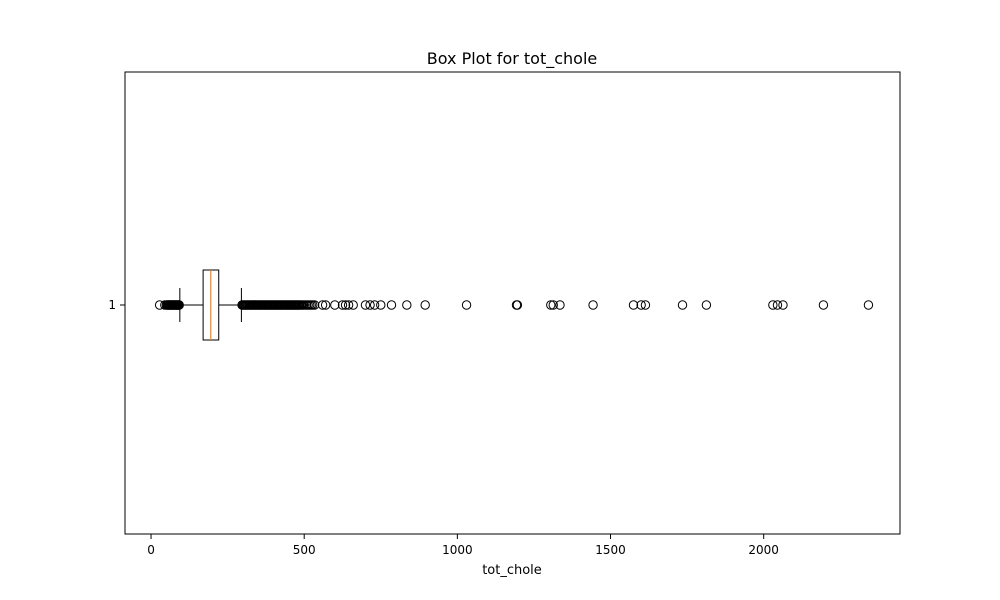 The image size is (1000, 600). What do you see at coordinates (610, 550) in the screenshot?
I see `x-tick-label: 1500` at bounding box center [610, 550].